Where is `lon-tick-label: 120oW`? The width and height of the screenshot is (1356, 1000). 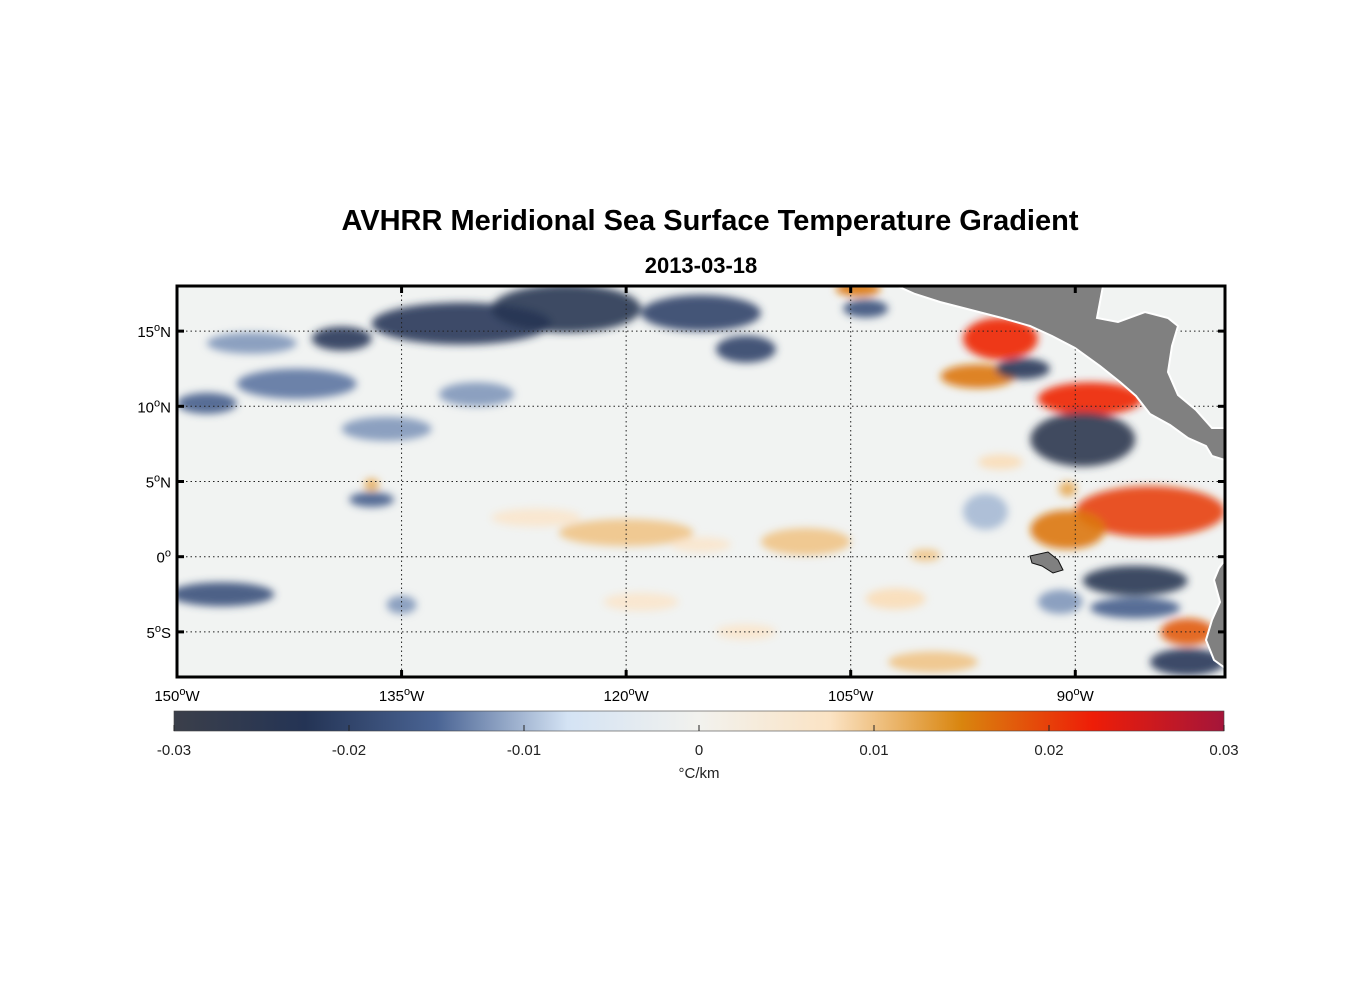
lon-tick-label: 120oW is located at coordinates (626, 695).